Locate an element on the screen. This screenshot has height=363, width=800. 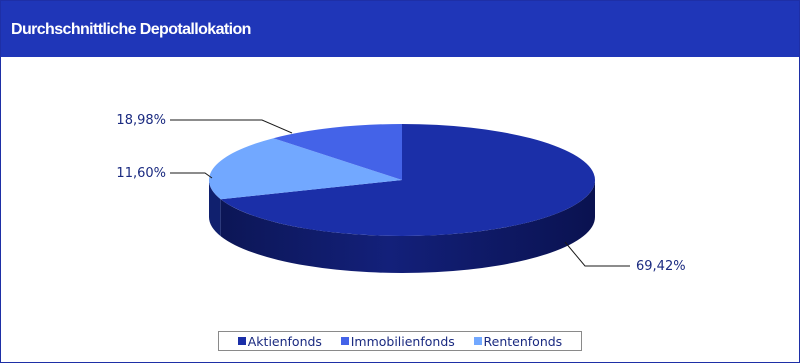
legend-item-immobilienfonds: Immobilienfonds is located at coordinates (397, 341).